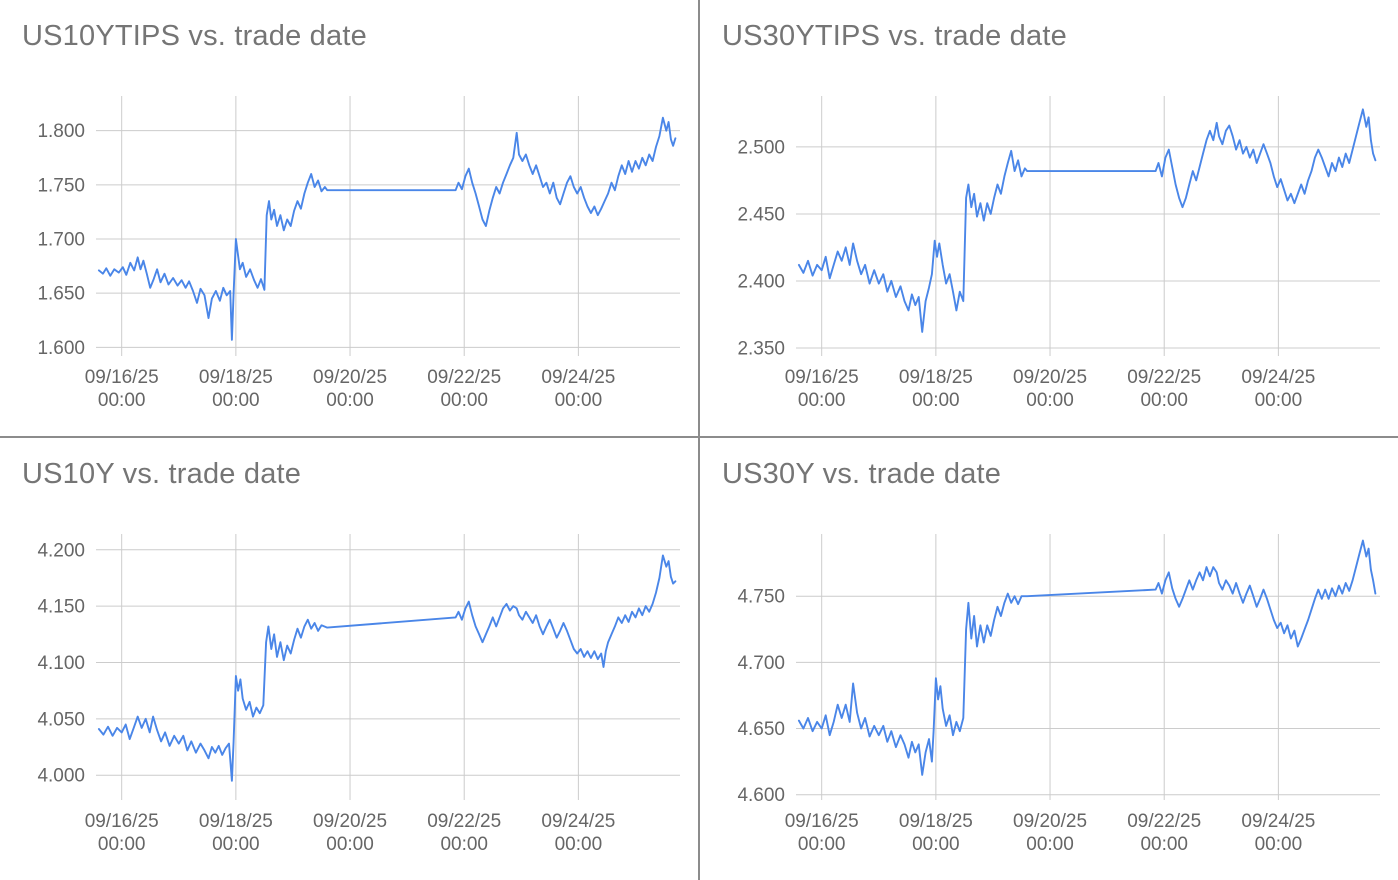 This screenshot has height=880, width=1398. Describe the element at coordinates (894, 36) in the screenshot. I see `chart-title-us30ytips: US30YTIPS vs. trade date` at that location.